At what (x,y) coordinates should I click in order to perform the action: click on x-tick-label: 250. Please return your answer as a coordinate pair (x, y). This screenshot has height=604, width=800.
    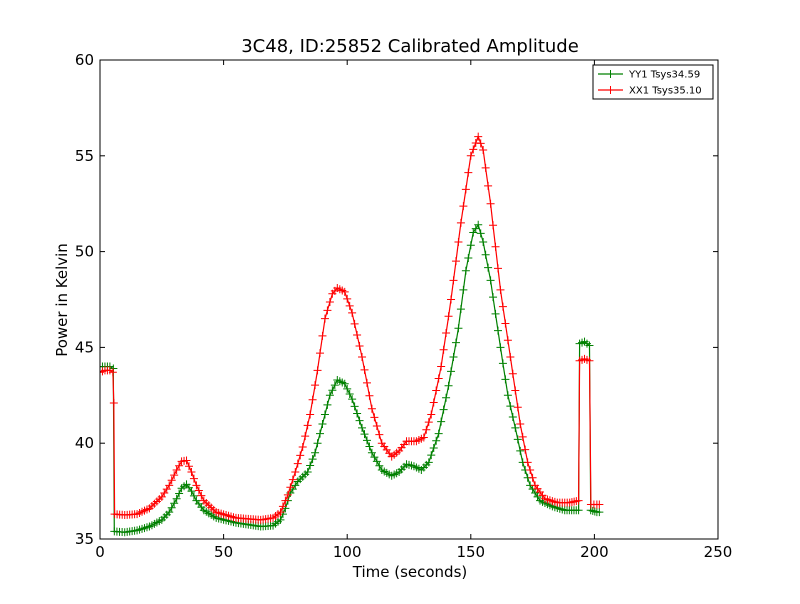
    Looking at the image, I should click on (718, 552).